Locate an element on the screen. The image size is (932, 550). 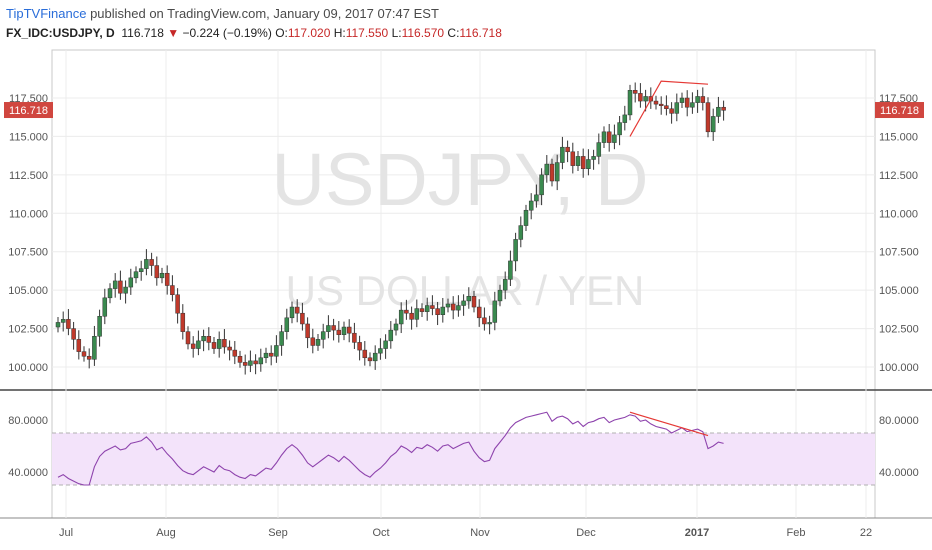
price-tick-label-right: 115.000 is located at coordinates (898, 137).